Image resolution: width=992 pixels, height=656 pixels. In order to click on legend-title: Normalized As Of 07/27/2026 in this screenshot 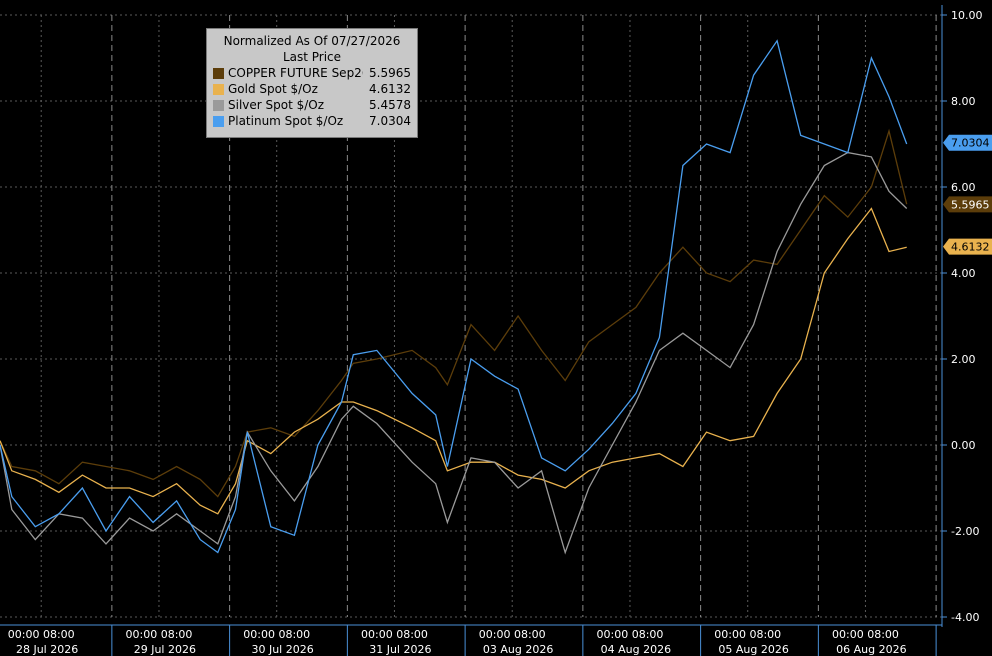, I will do `click(312, 41)`.